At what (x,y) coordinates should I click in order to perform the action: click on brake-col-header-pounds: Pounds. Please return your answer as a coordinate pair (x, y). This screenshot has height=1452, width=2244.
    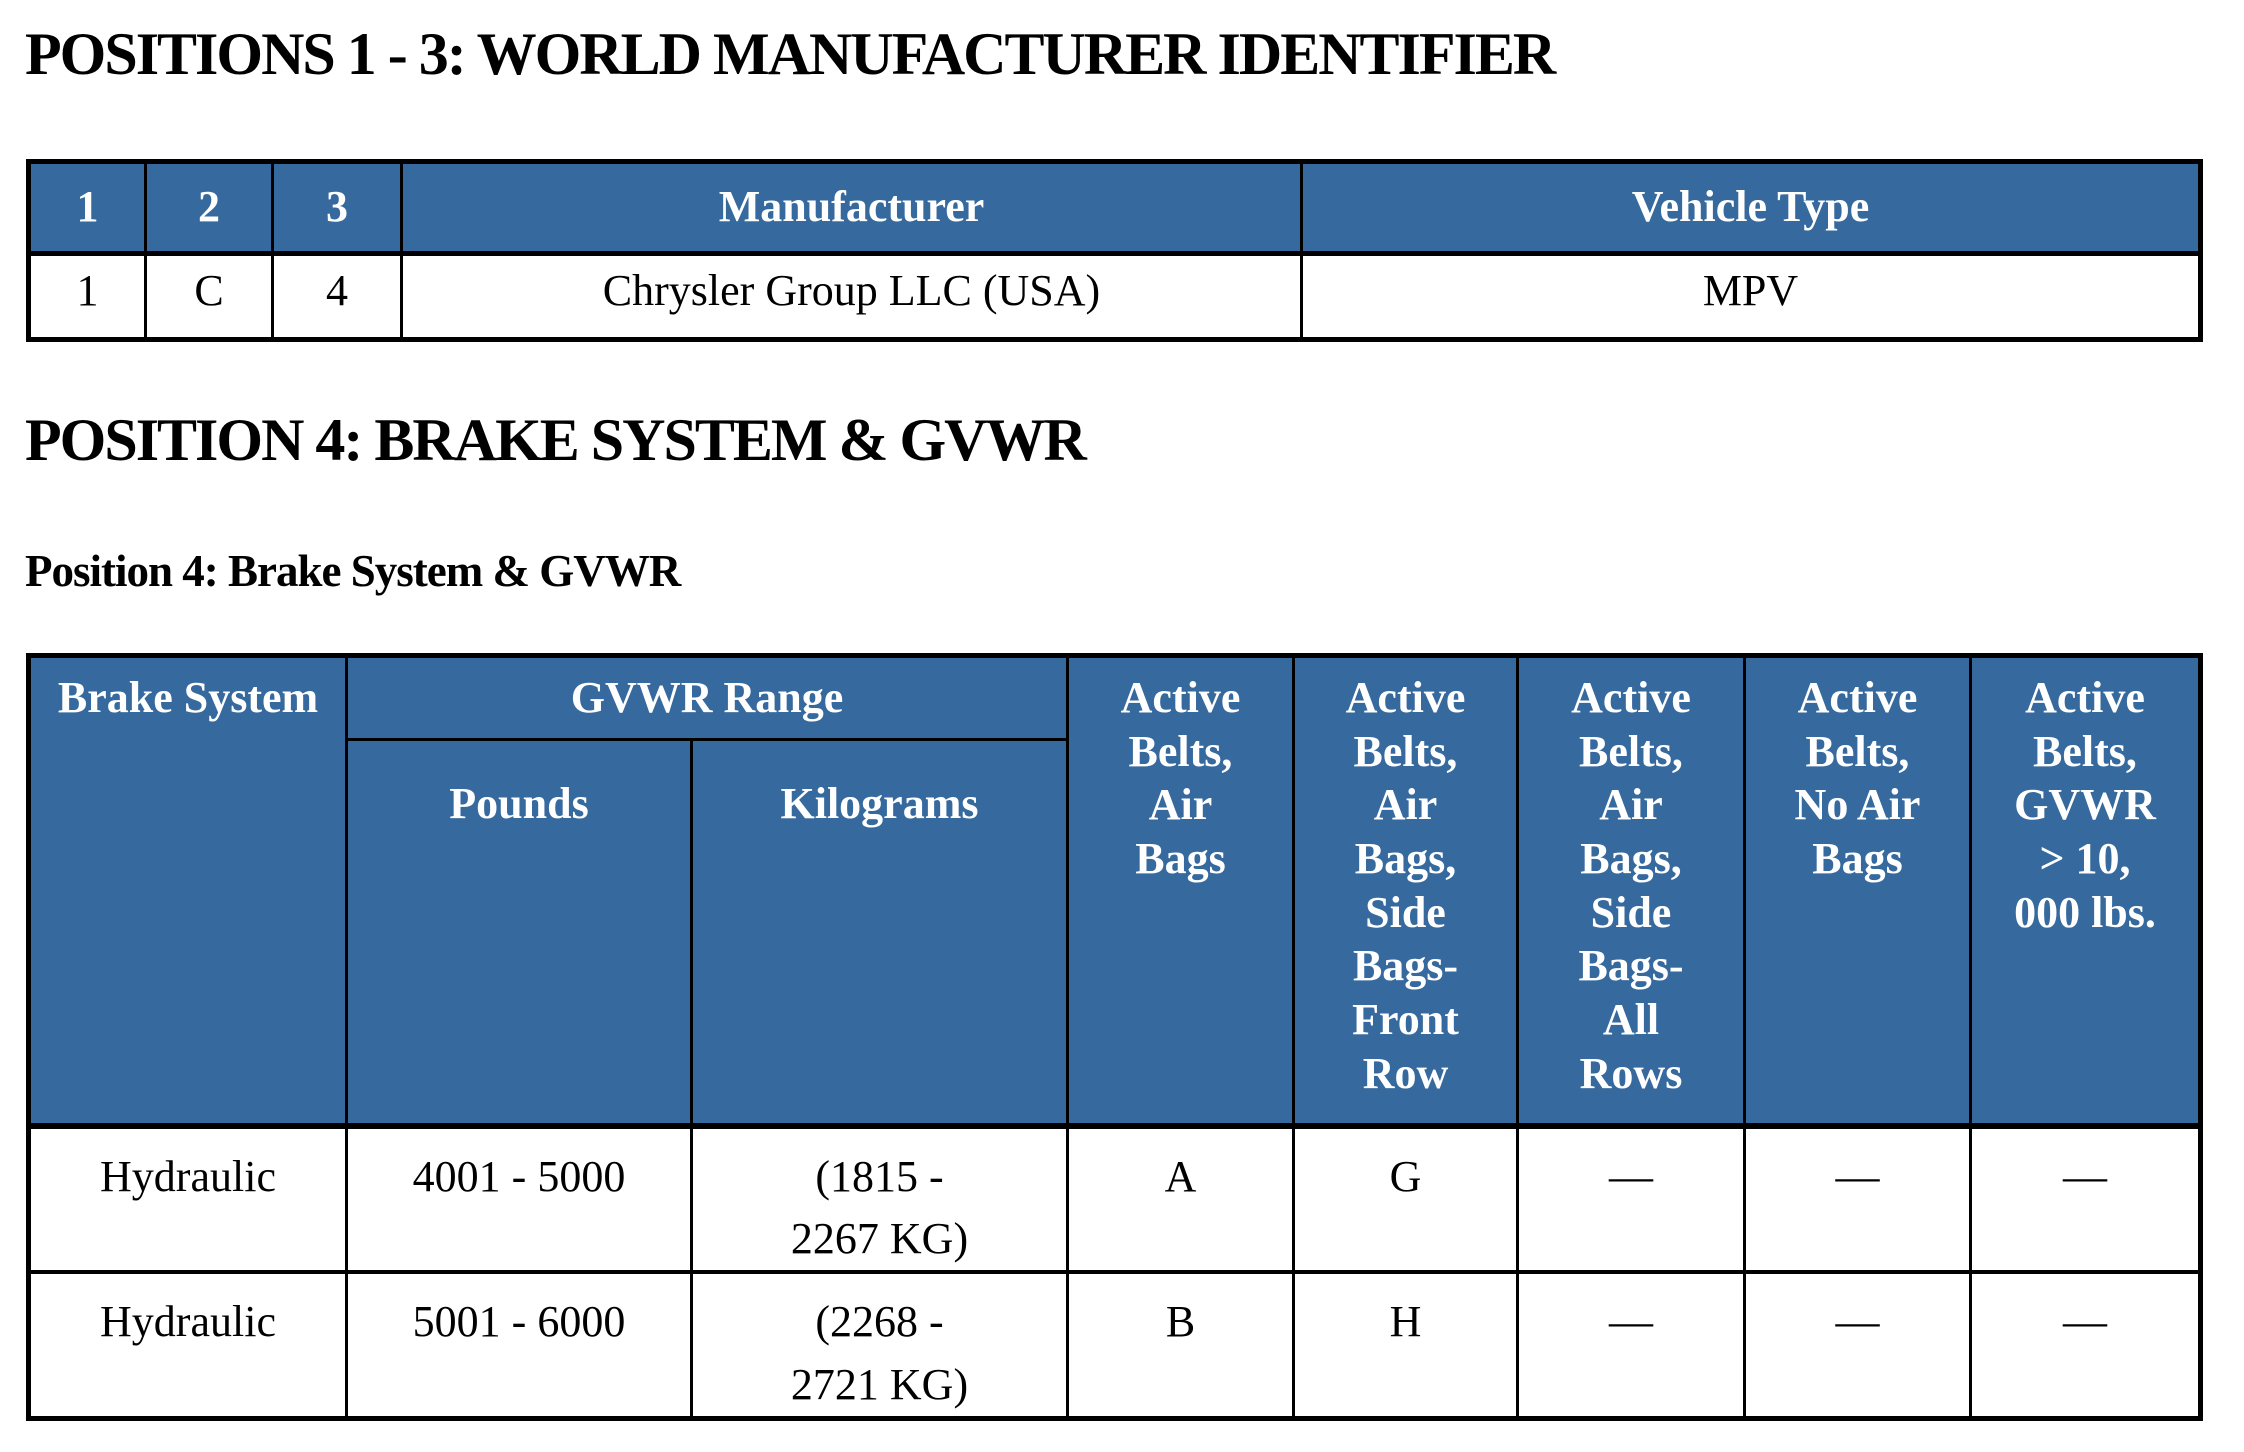
    Looking at the image, I should click on (519, 932).